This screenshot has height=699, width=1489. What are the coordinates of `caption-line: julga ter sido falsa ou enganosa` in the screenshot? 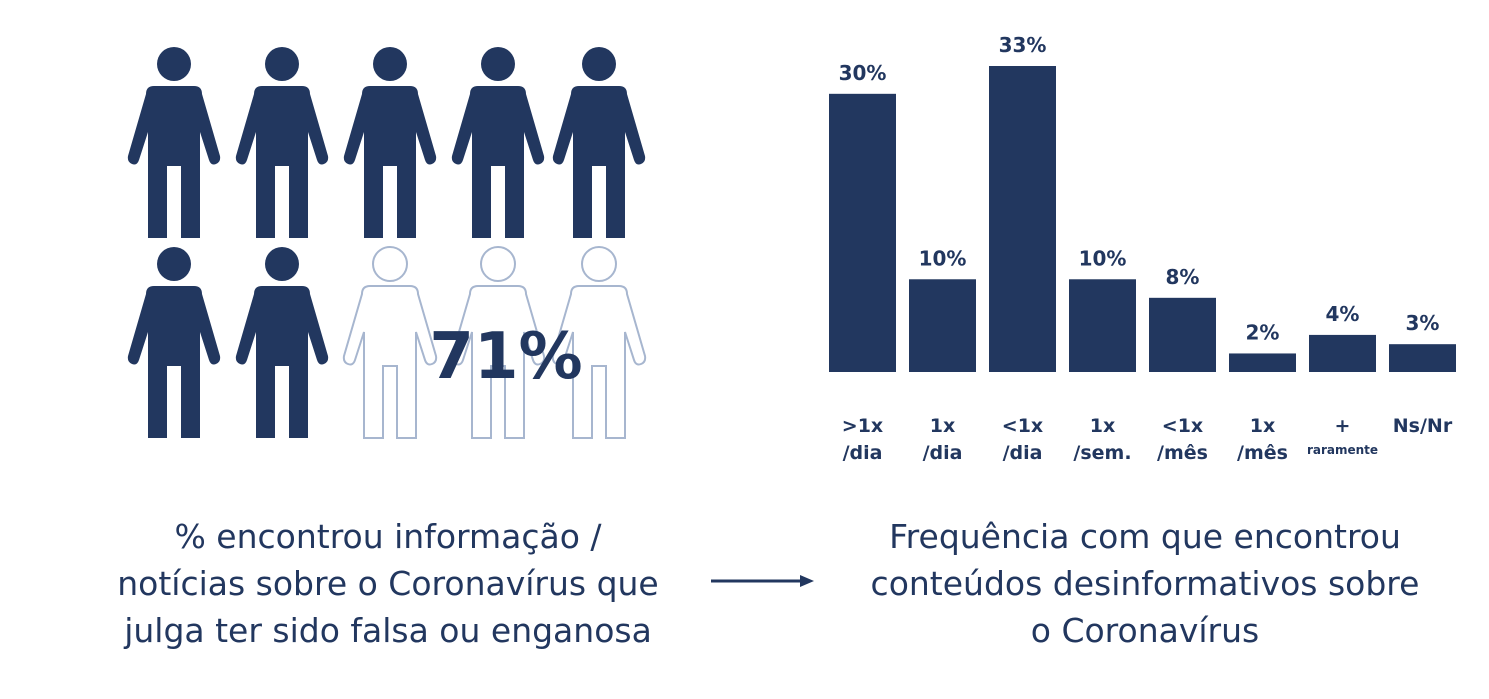 It's located at (388, 630).